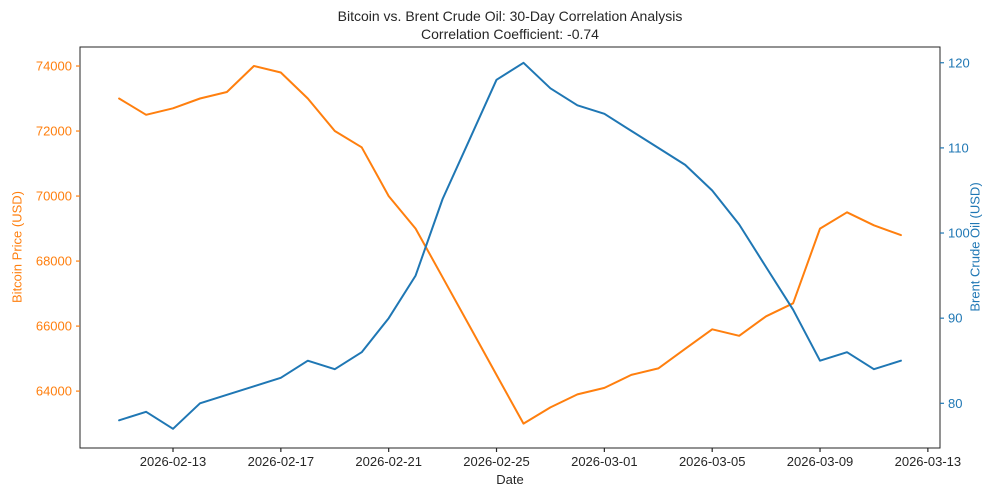 This screenshot has height=500, width=1000. Describe the element at coordinates (712, 461) in the screenshot. I see `x-tick-label: 2026-03-05` at that location.